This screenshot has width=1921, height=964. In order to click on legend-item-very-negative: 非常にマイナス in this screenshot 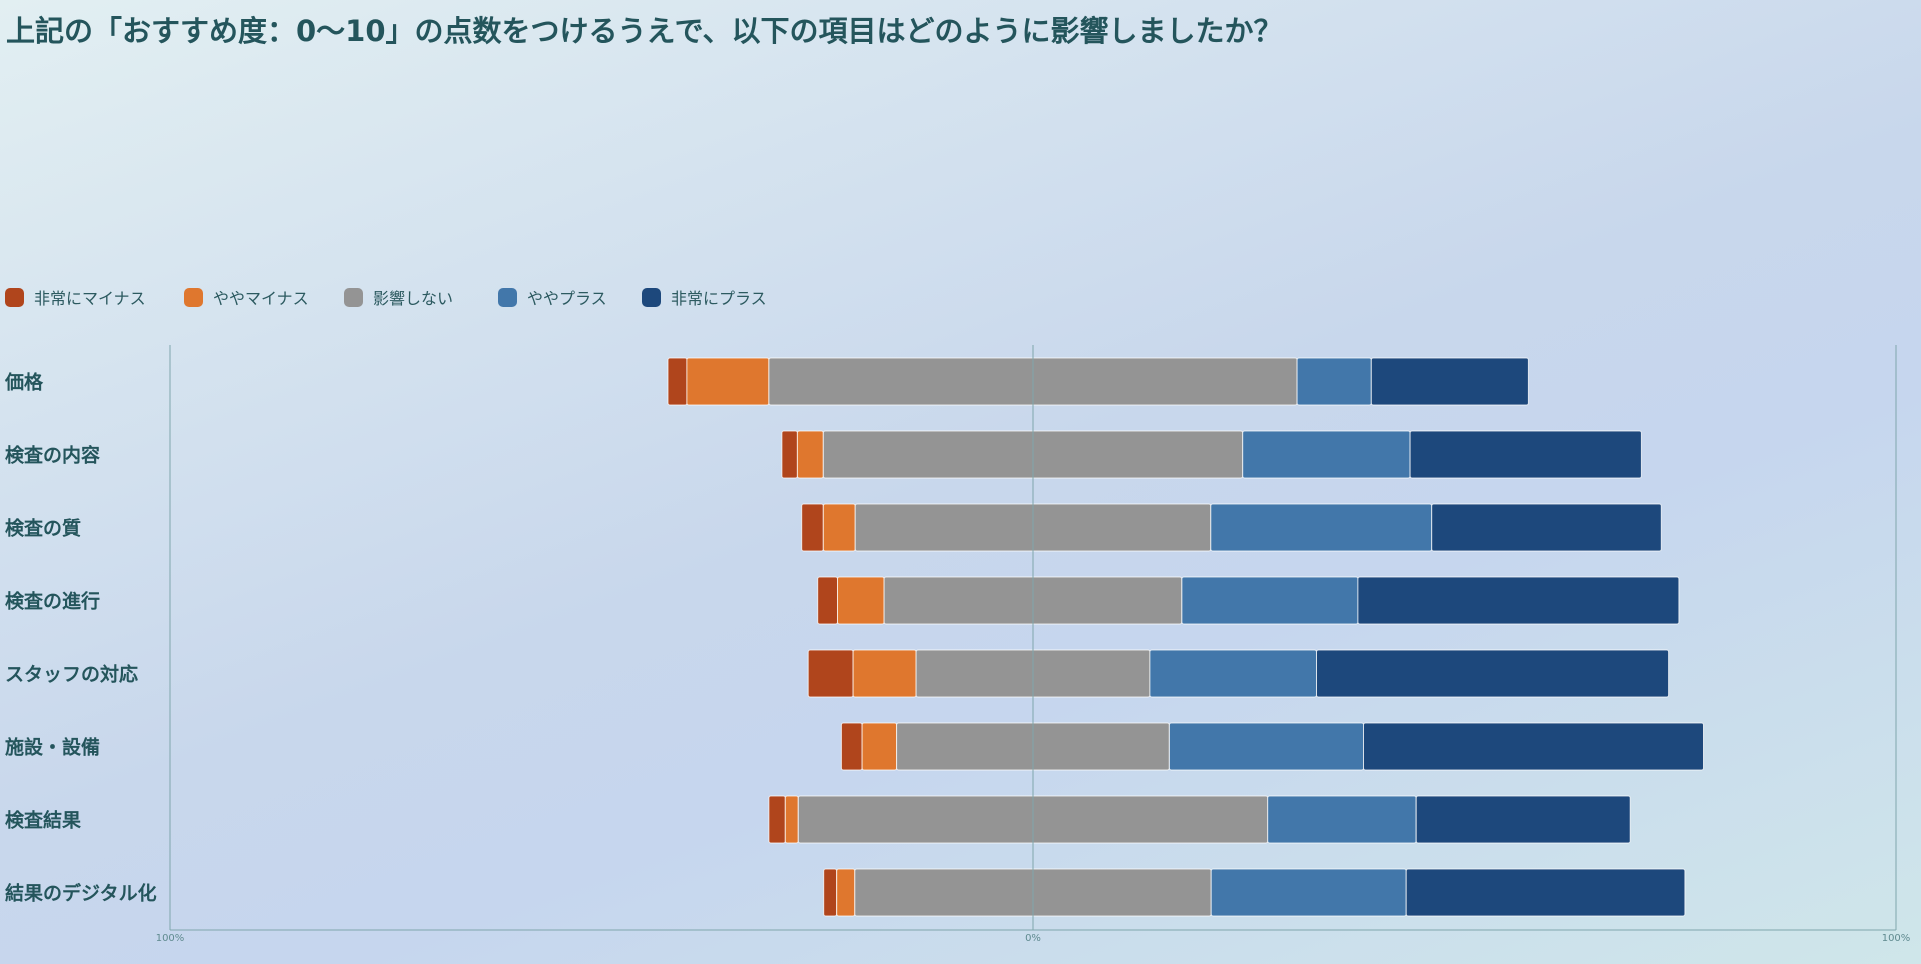, I will do `click(75, 297)`.